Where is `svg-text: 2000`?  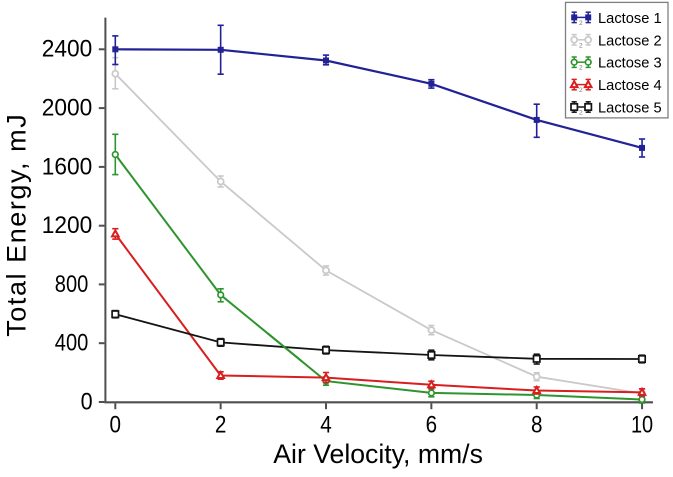
svg-text: 2000 is located at coordinates (67, 108).